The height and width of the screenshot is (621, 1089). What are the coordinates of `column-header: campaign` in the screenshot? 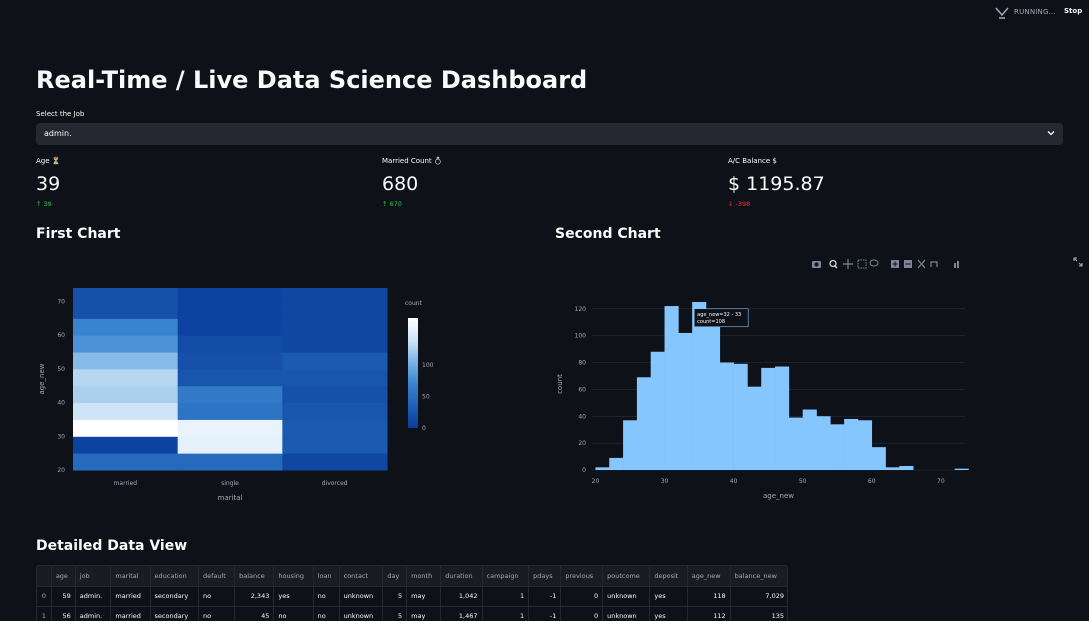 It's located at (506, 576).